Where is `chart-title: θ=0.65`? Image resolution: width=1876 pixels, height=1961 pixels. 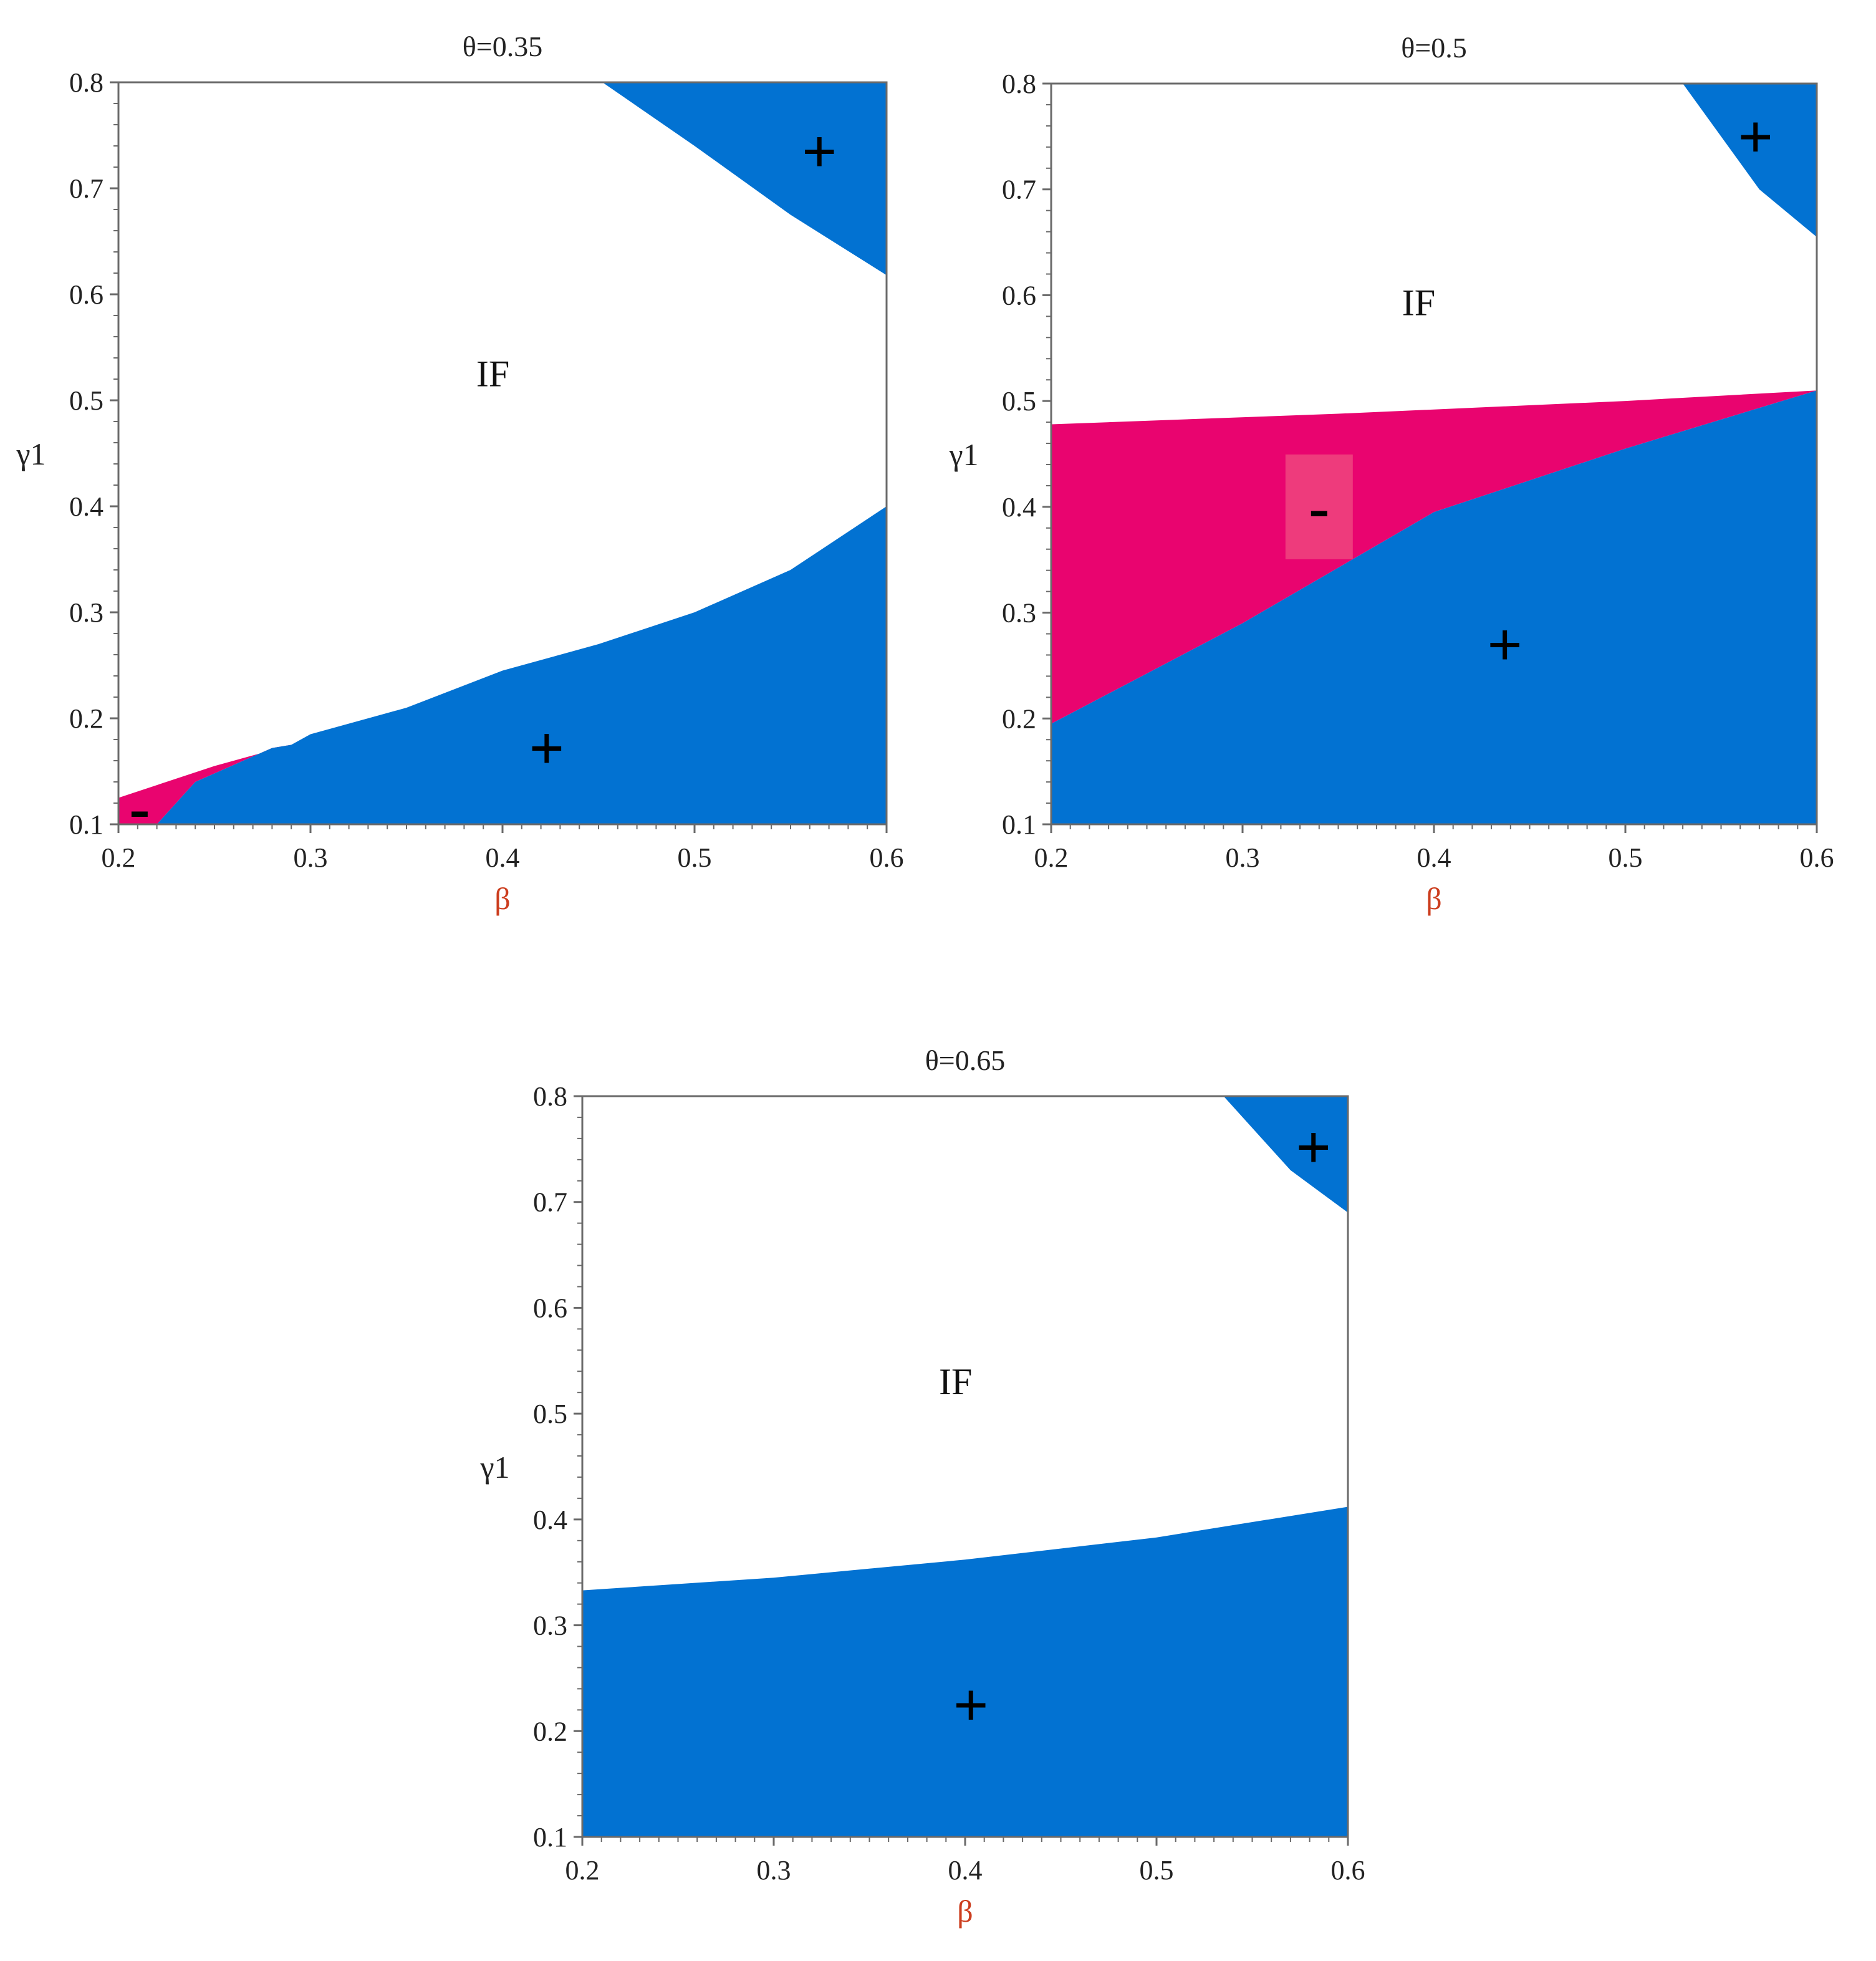 chart-title: θ=0.65 is located at coordinates (965, 1060).